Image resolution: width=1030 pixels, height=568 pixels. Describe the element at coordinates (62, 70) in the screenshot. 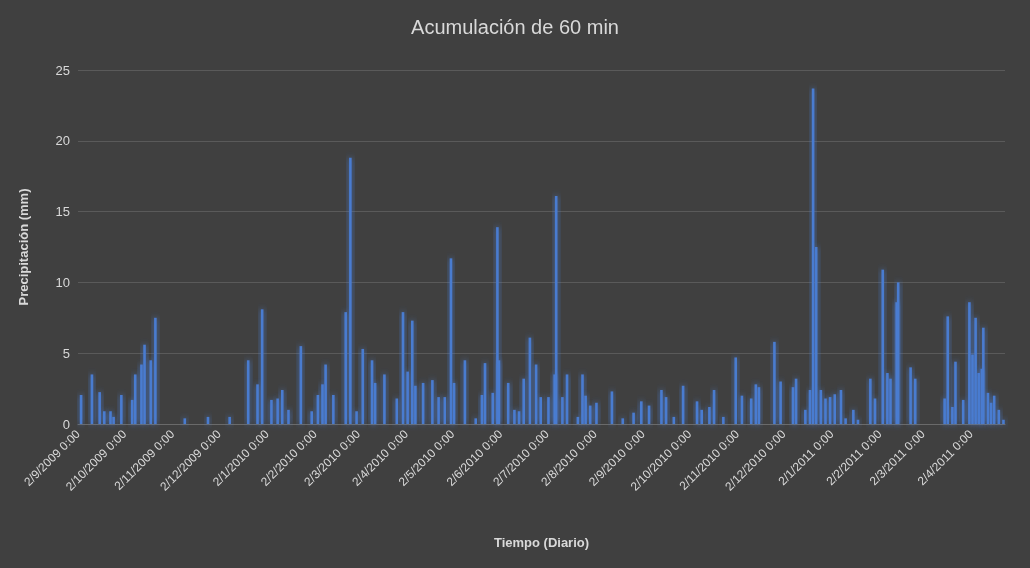

I see `y-tick-label: 25` at that location.